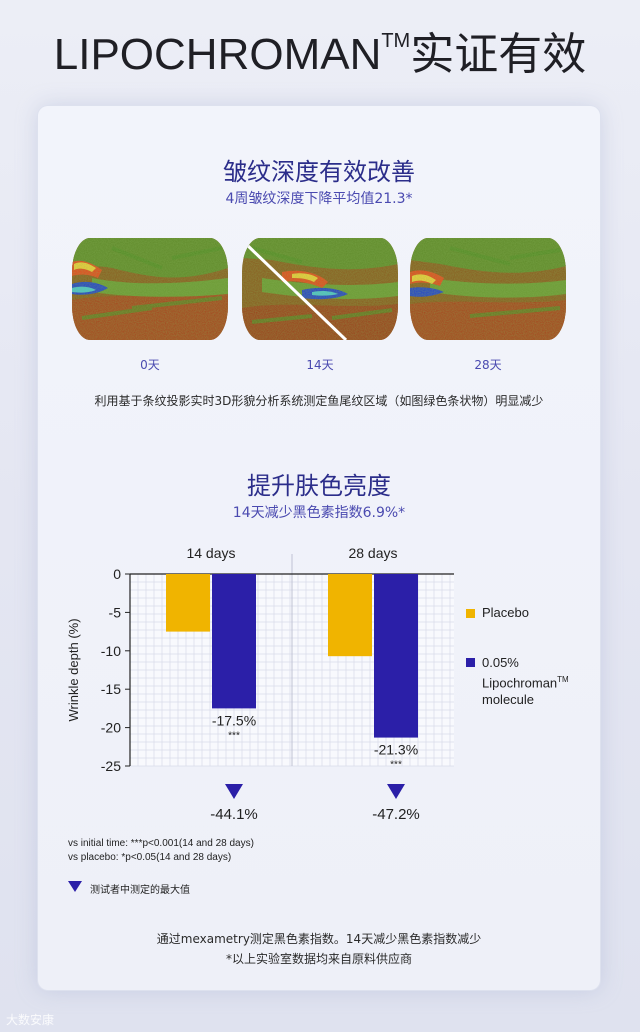 Image resolution: width=640 pixels, height=1032 pixels. I want to click on legend-active-name: Lipochroman, so click(520, 683).